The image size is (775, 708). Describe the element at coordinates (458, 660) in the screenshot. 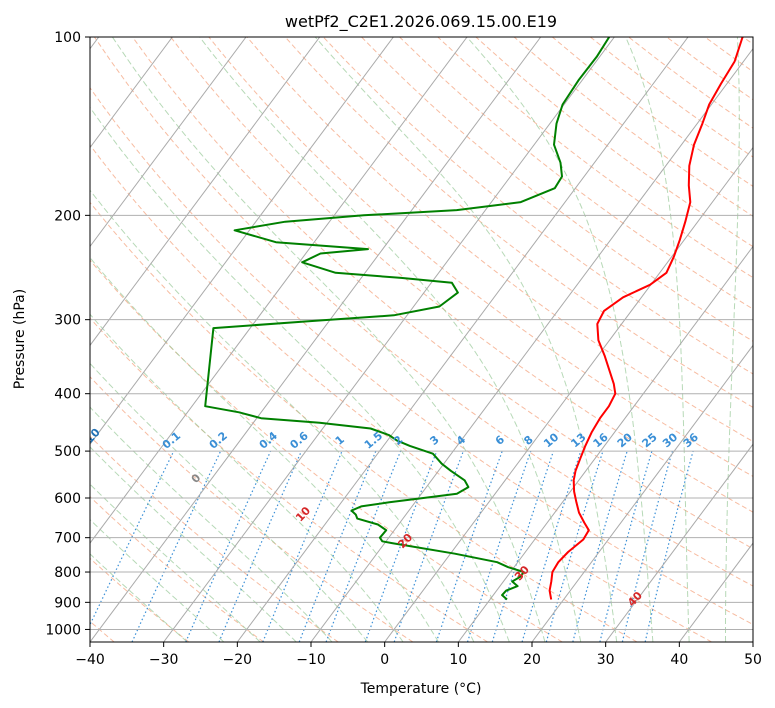

I see `x-tick-label: 10` at that location.